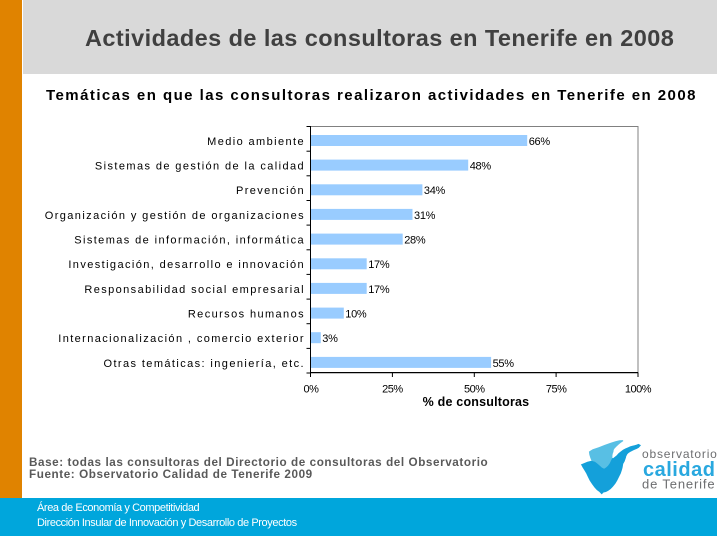 The width and height of the screenshot is (717, 536). I want to click on svg-text: de Tenerife, so click(678, 483).